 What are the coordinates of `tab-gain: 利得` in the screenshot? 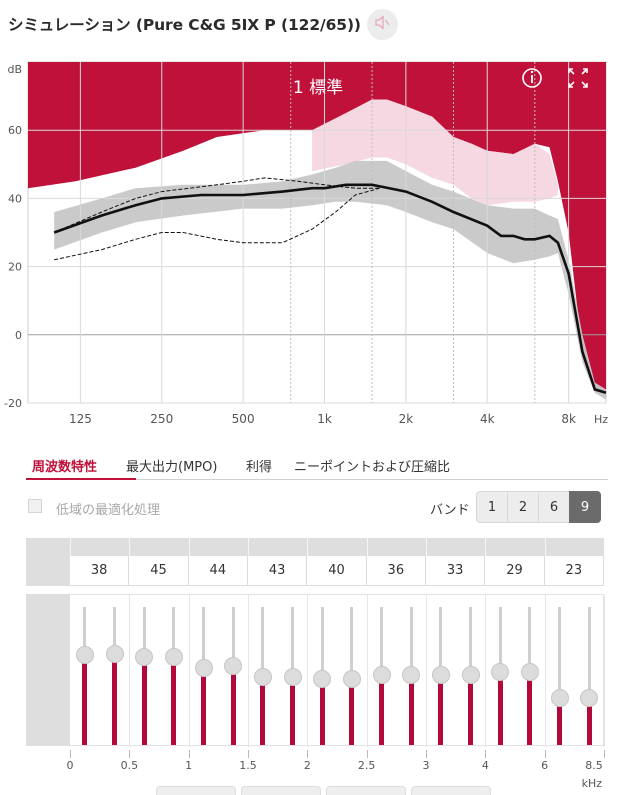 It's located at (259, 467).